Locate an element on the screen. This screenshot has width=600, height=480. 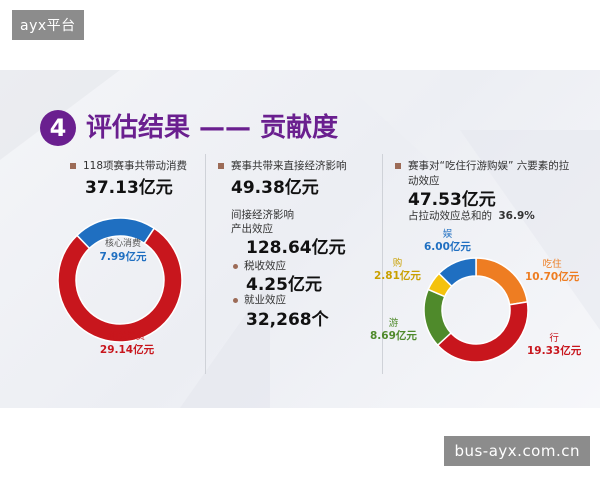
section-number: 4 is located at coordinates (58, 128).